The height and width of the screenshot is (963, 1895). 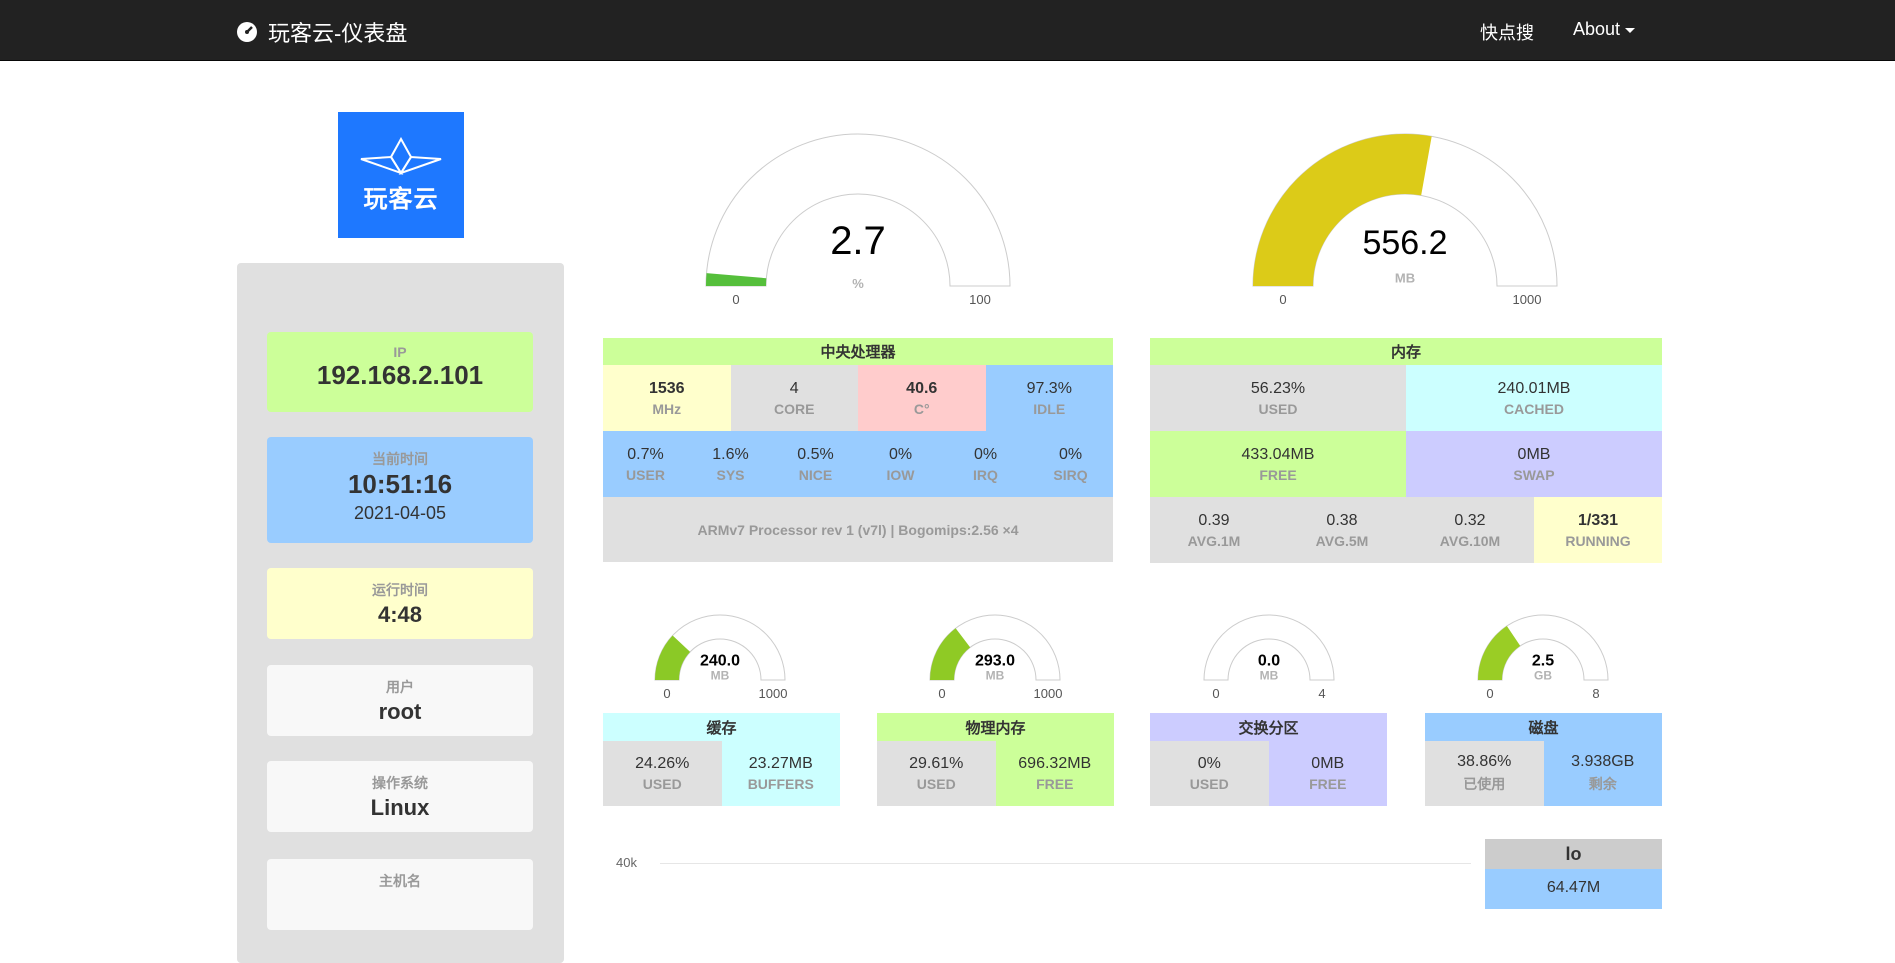 What do you see at coordinates (1269, 661) in the screenshot?
I see `gauge-value: 0.0` at bounding box center [1269, 661].